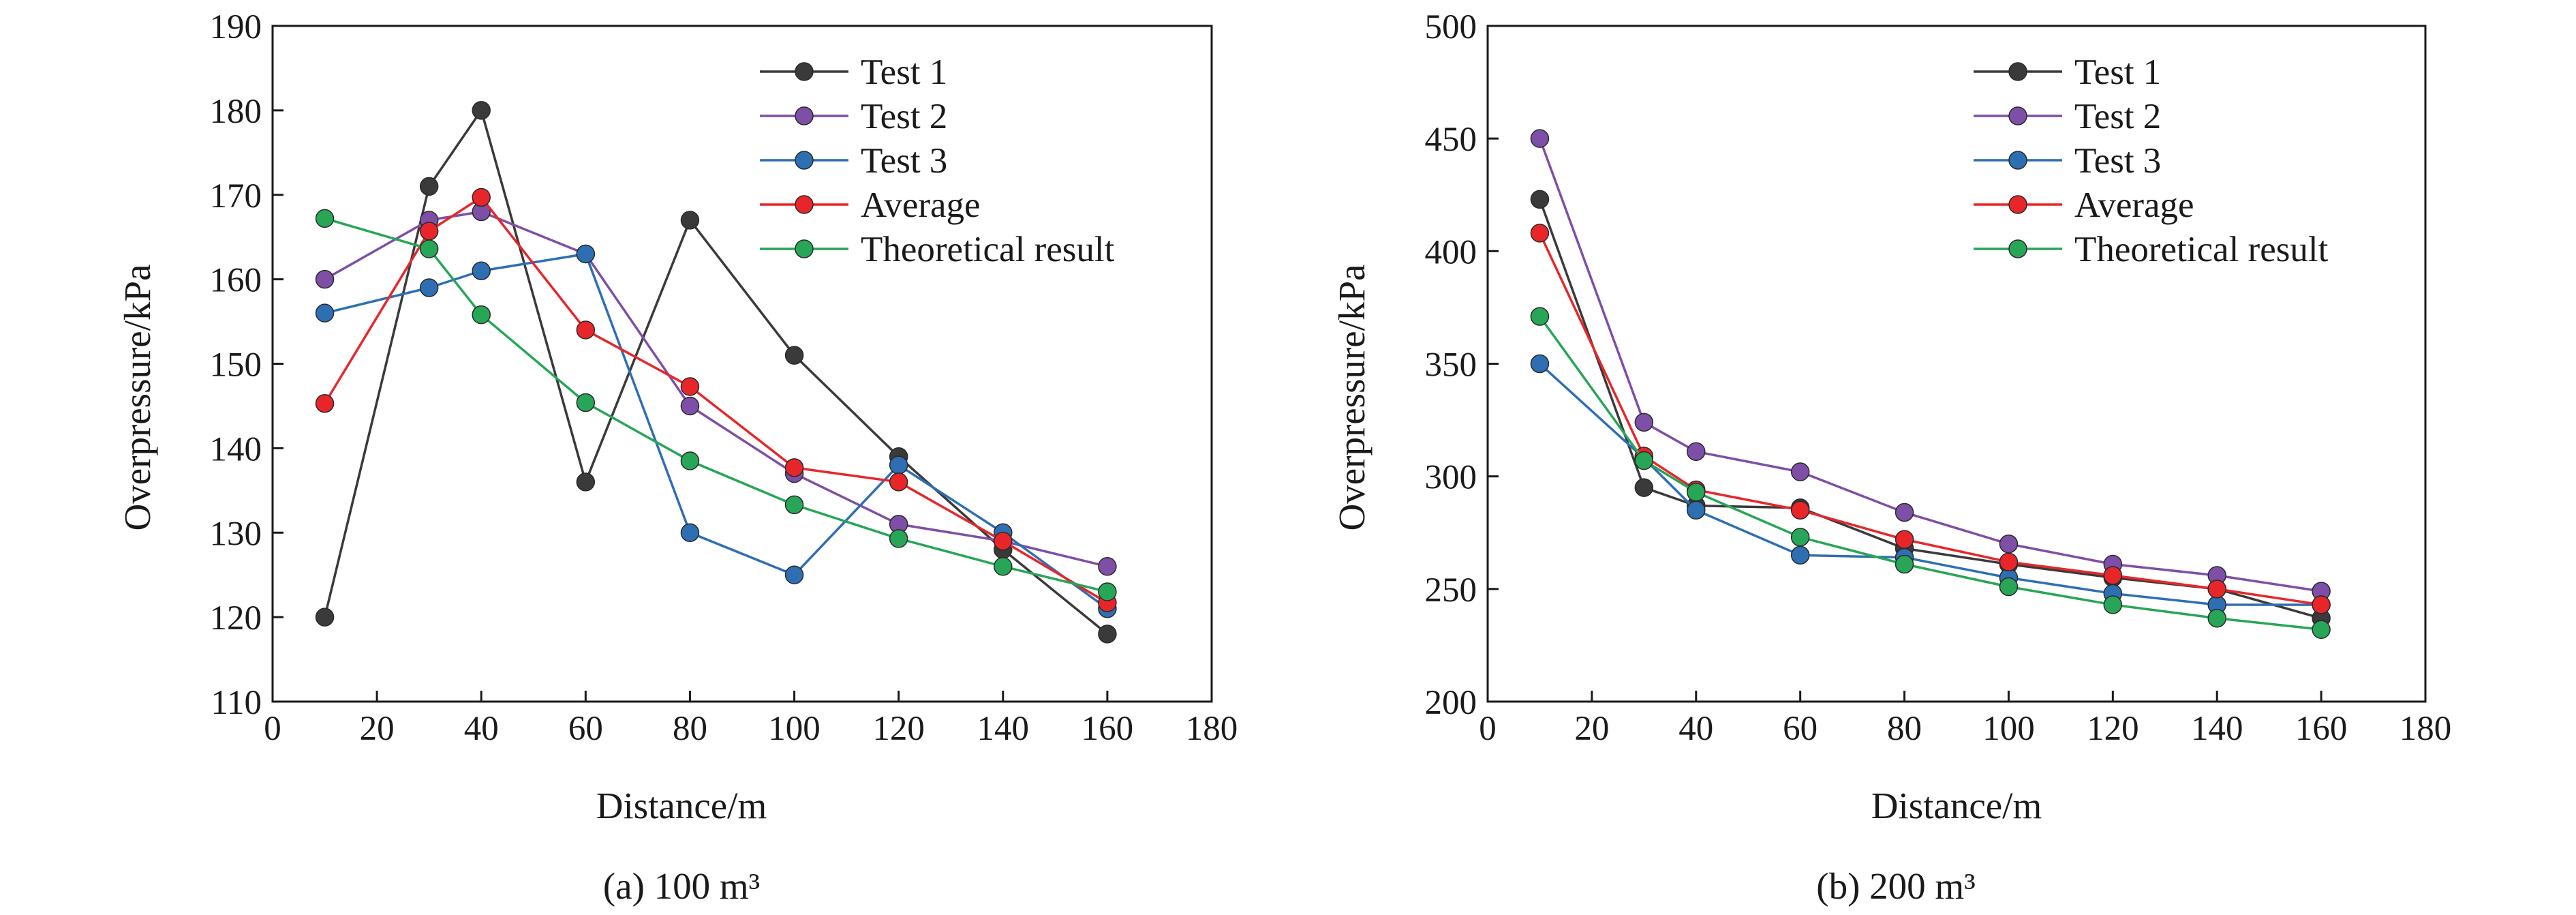  Describe the element at coordinates (1451, 478) in the screenshot. I see `panel-b-y-tick-label: 300` at that location.